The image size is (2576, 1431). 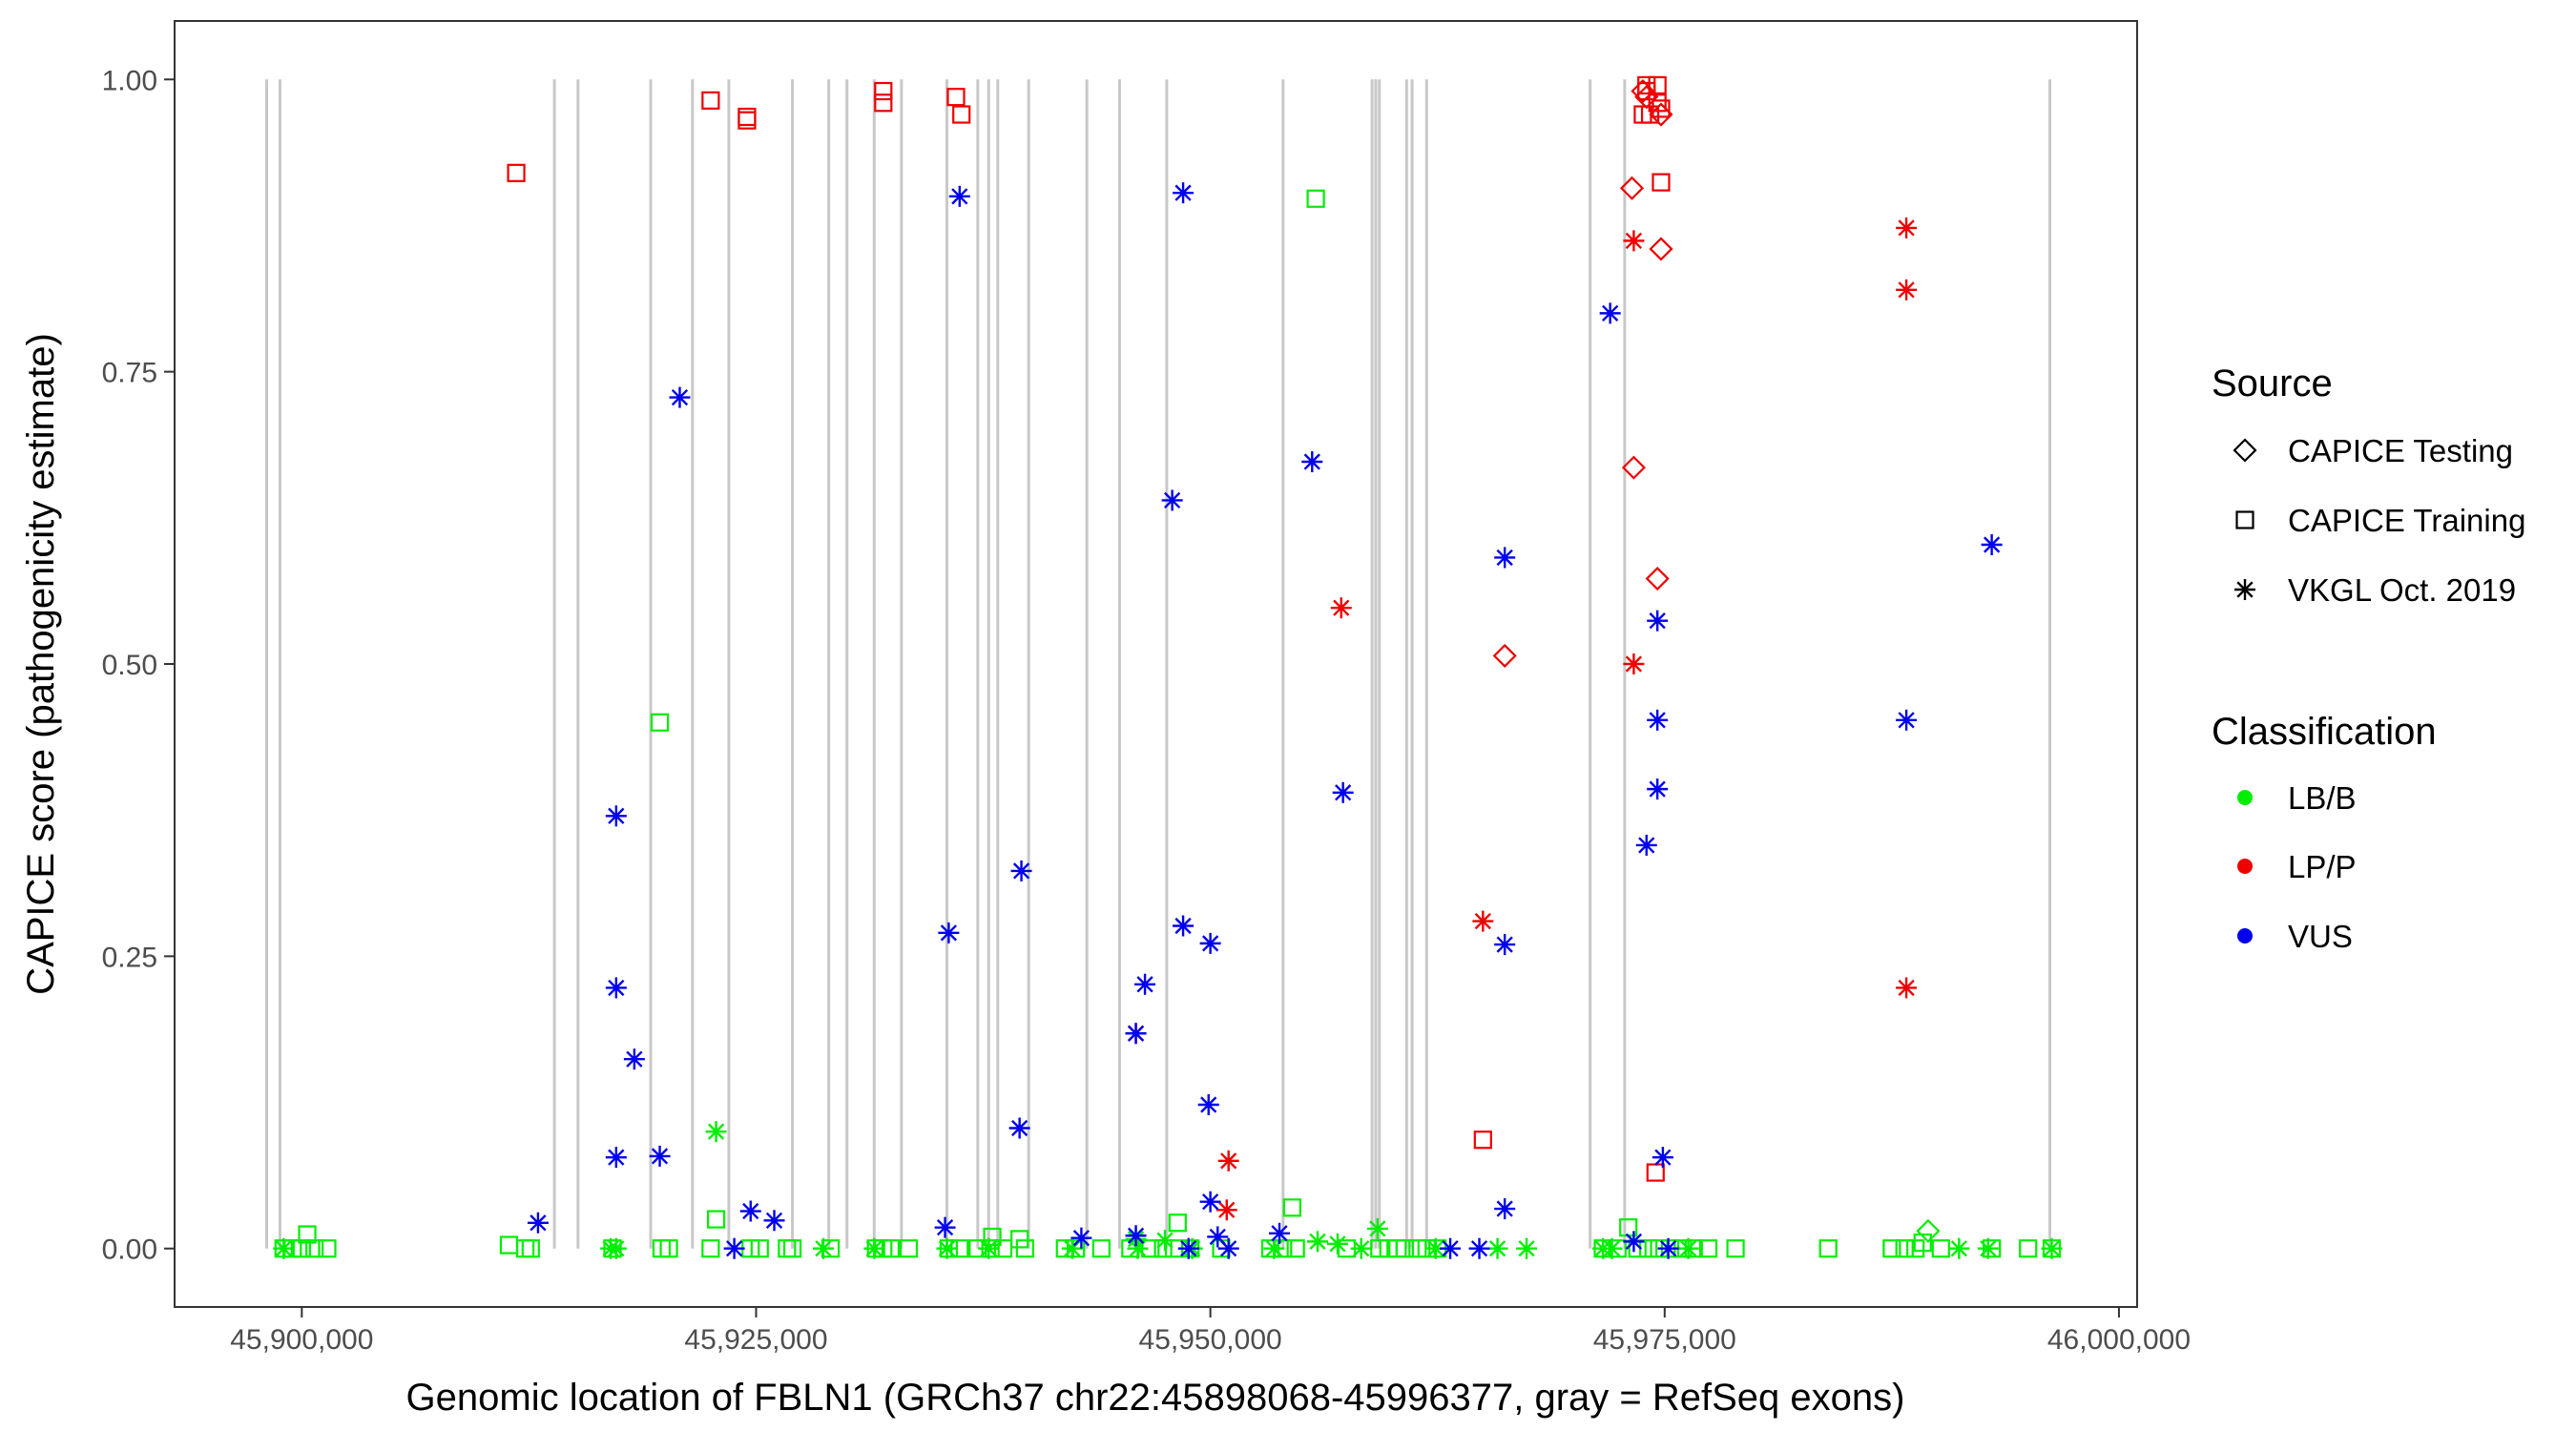 I want to click on series-vkgl-oct-2019-lbb, so click(x=1168, y=1190).